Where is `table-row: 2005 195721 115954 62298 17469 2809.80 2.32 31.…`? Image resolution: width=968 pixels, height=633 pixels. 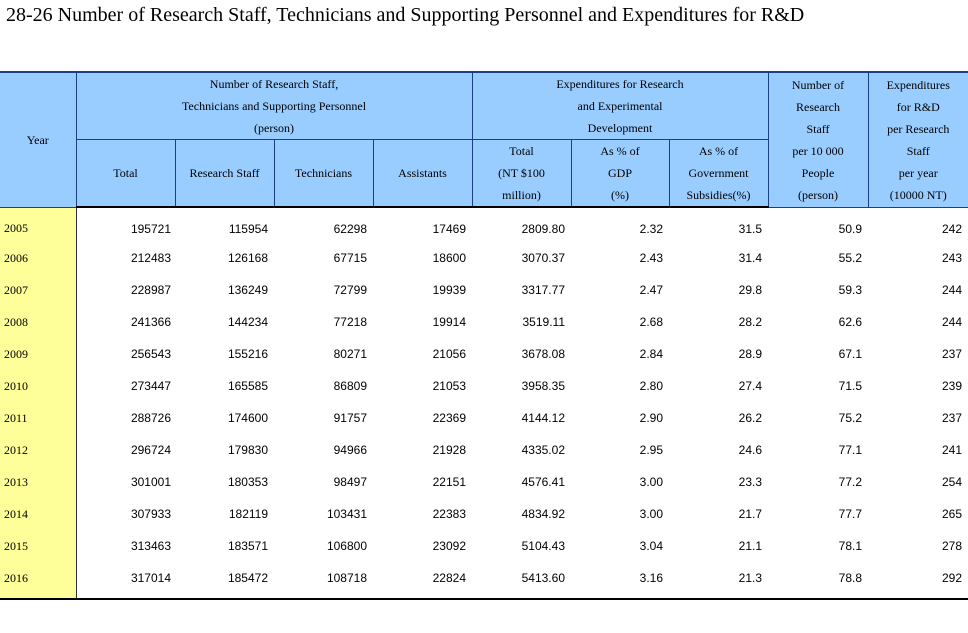
table-row: 2005 195721 115954 62298 17469 2809.80 2.32 31.… is located at coordinates (484, 224).